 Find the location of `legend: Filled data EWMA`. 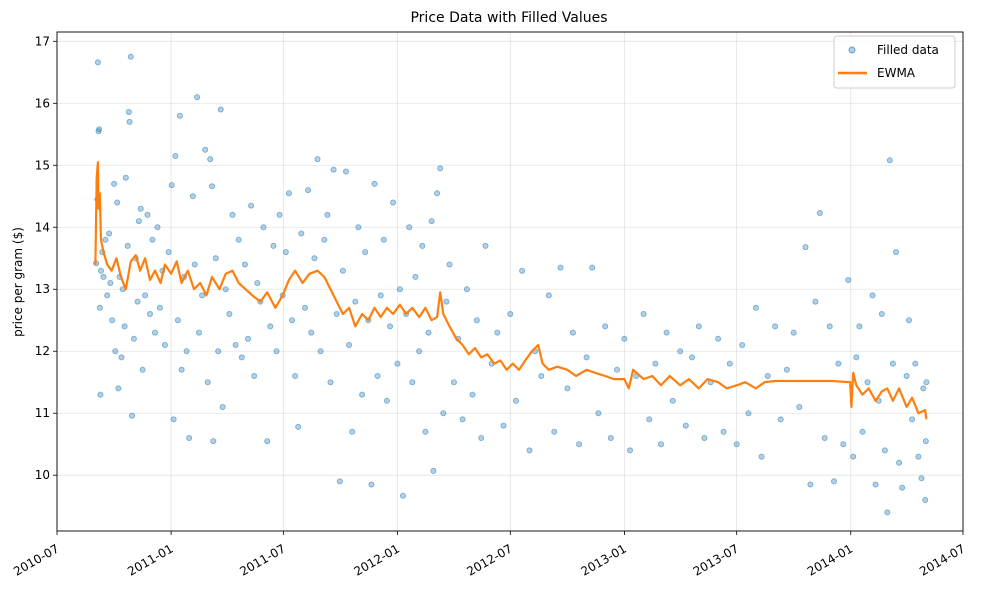

legend: Filled data EWMA is located at coordinates (894, 62).